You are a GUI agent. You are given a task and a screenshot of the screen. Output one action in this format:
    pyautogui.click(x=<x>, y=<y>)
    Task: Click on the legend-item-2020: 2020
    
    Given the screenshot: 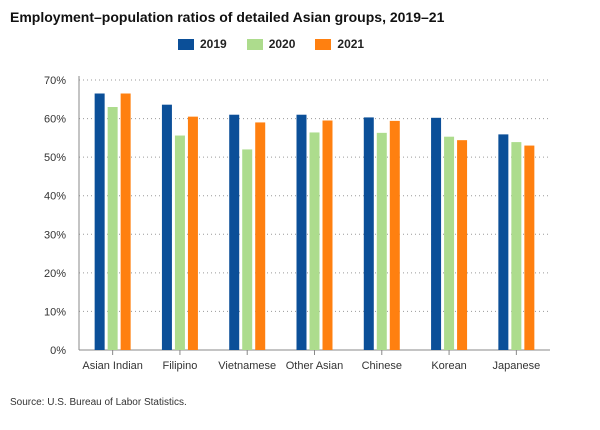 What is the action you would take?
    pyautogui.click(x=271, y=44)
    